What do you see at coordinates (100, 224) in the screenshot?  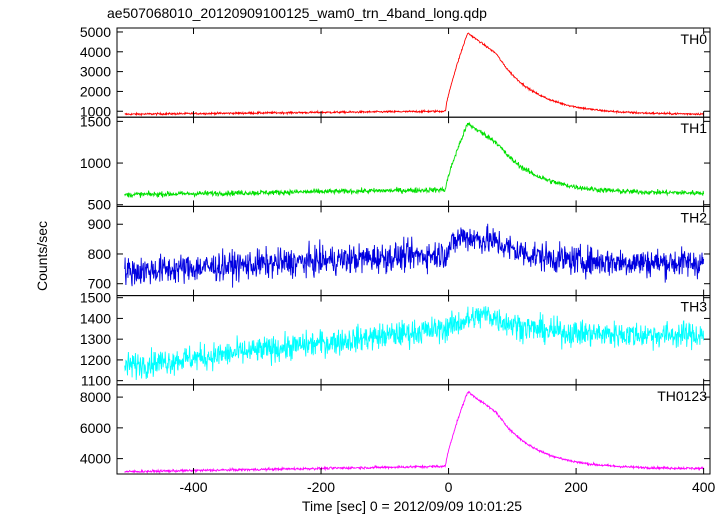 I see `y-tick-label: 900` at bounding box center [100, 224].